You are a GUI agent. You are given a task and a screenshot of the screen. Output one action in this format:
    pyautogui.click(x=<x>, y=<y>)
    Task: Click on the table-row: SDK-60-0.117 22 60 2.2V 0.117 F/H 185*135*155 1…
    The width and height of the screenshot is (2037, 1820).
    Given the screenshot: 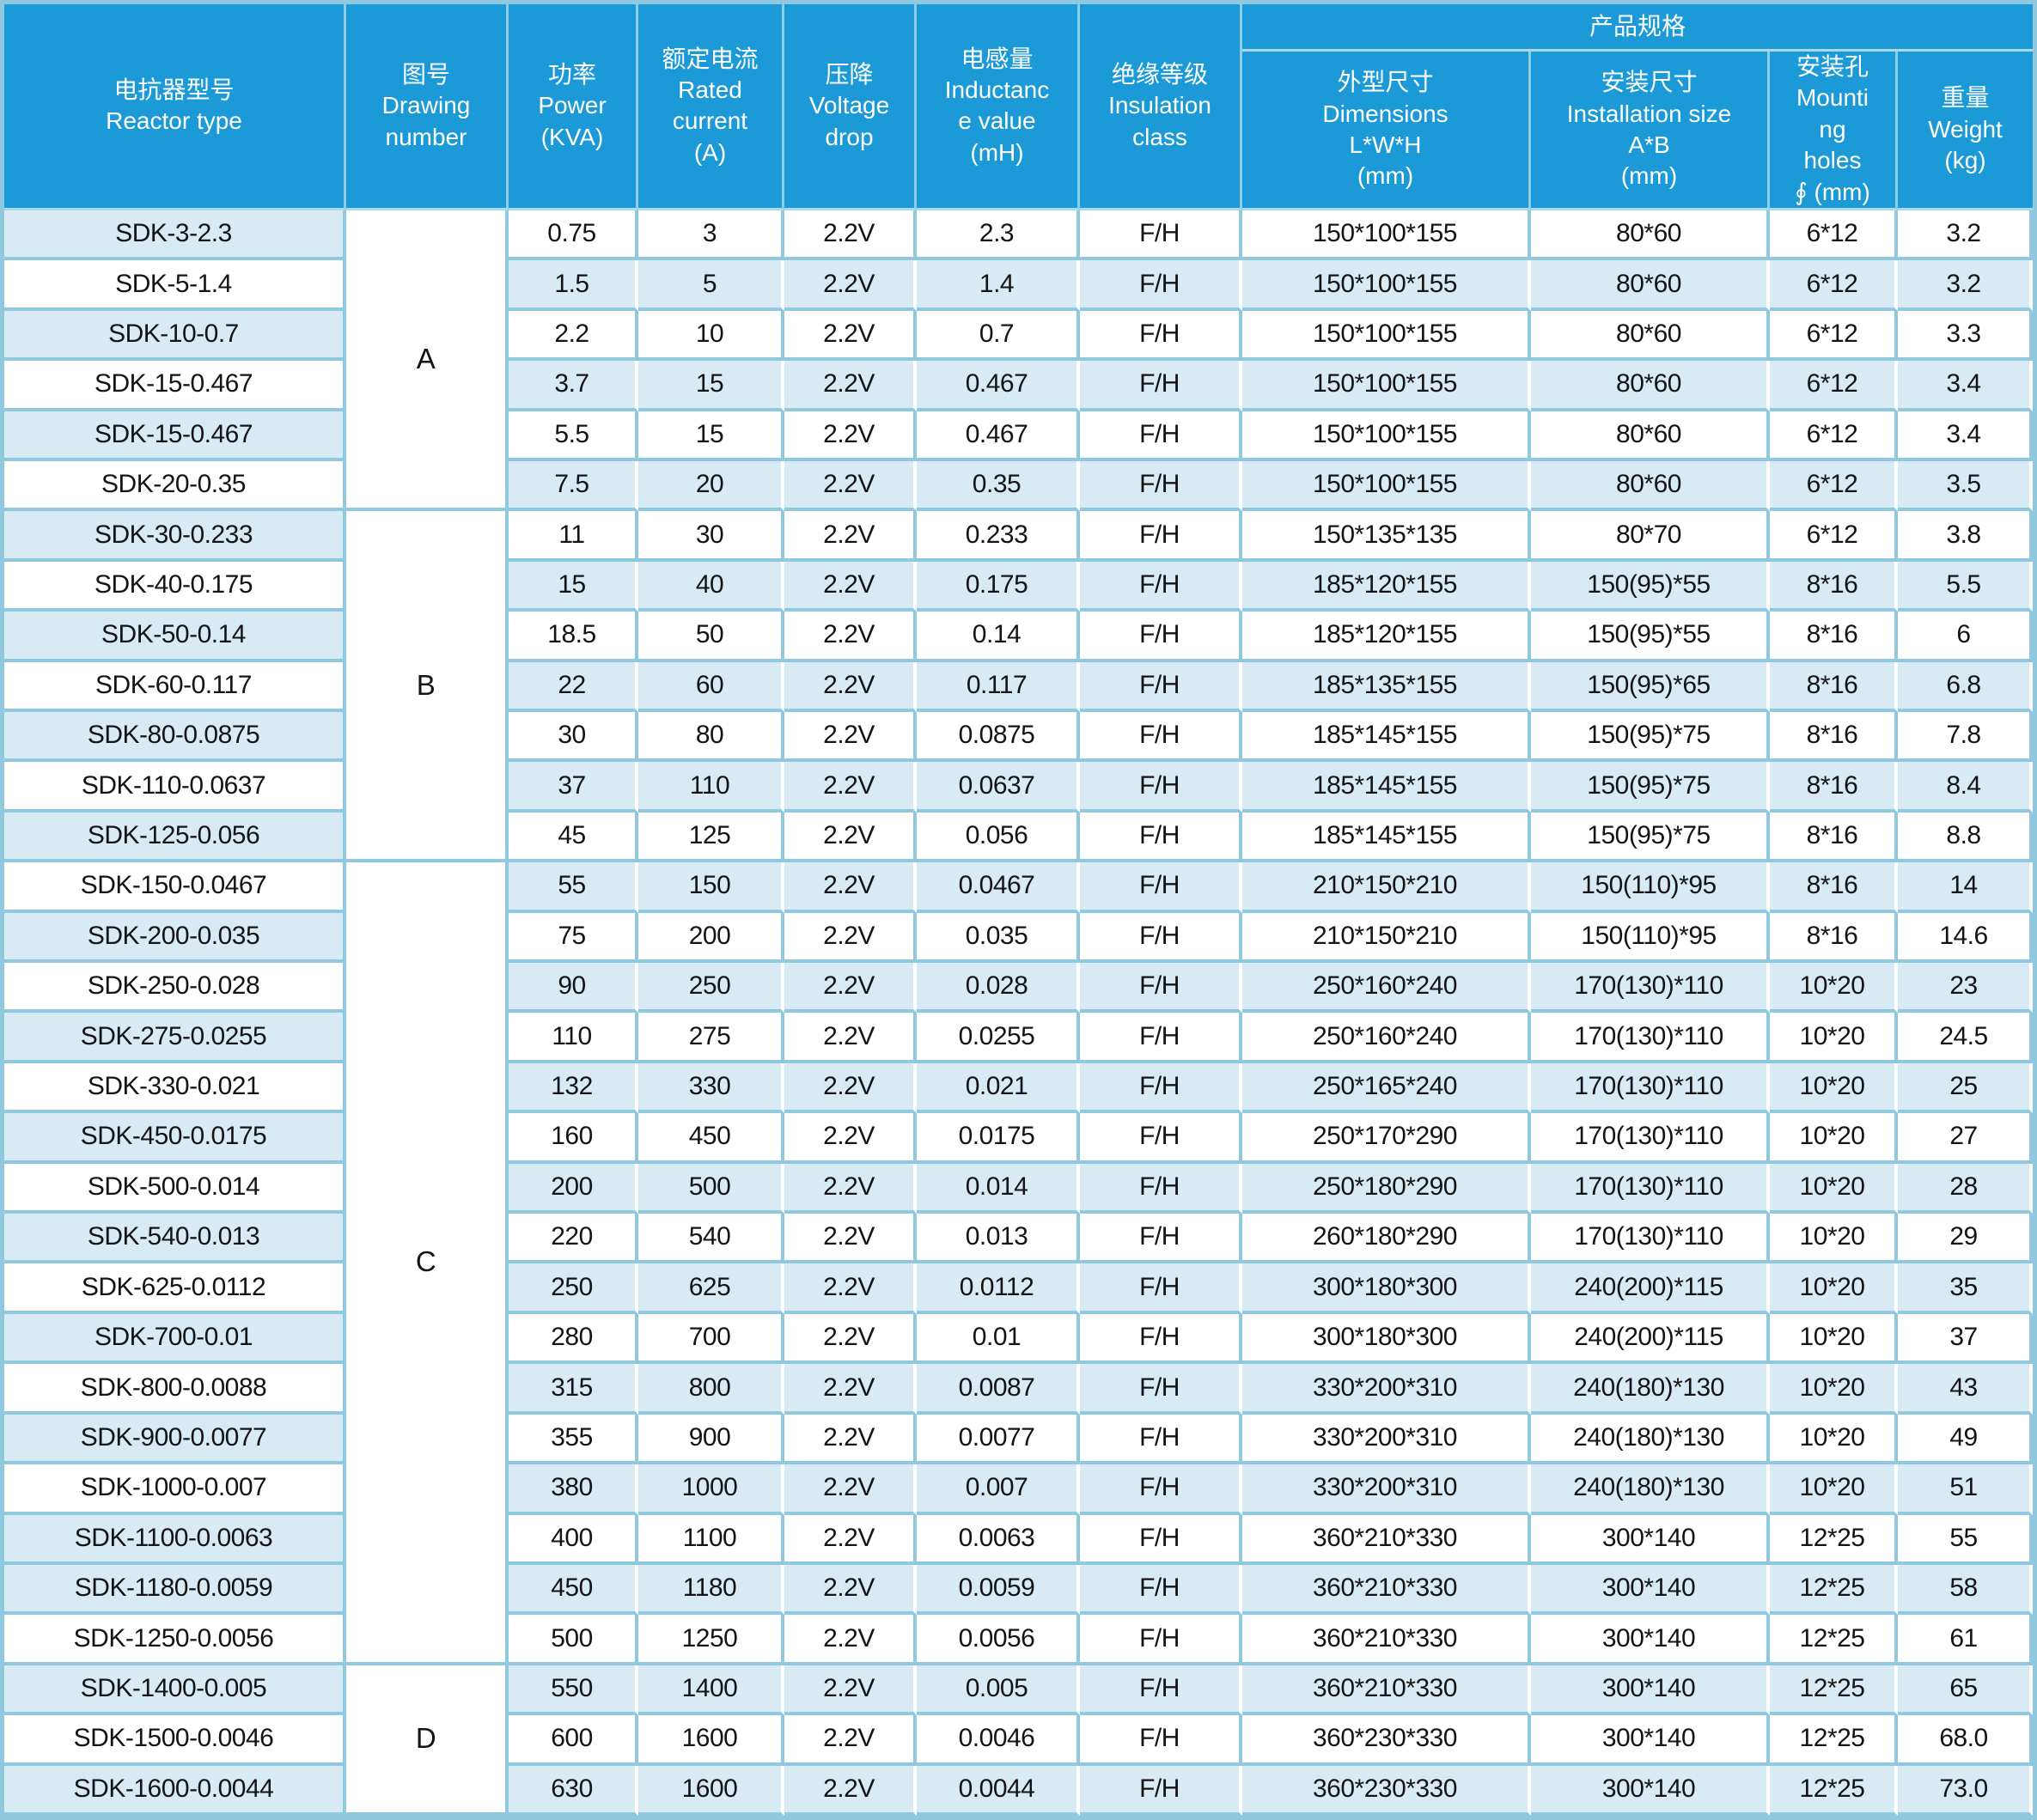 What is the action you would take?
    pyautogui.click(x=1019, y=687)
    